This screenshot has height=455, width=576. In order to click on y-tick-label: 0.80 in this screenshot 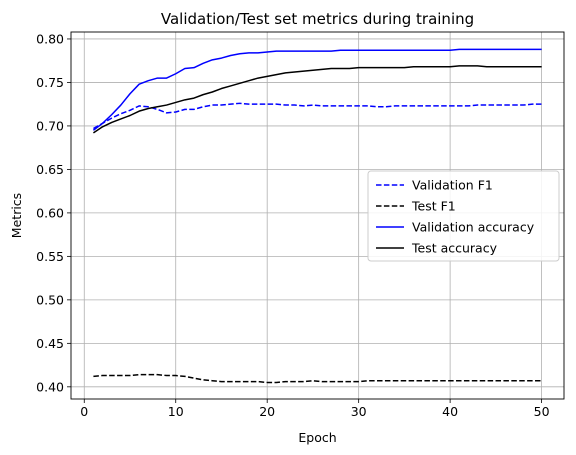, I will do `click(50, 38)`.